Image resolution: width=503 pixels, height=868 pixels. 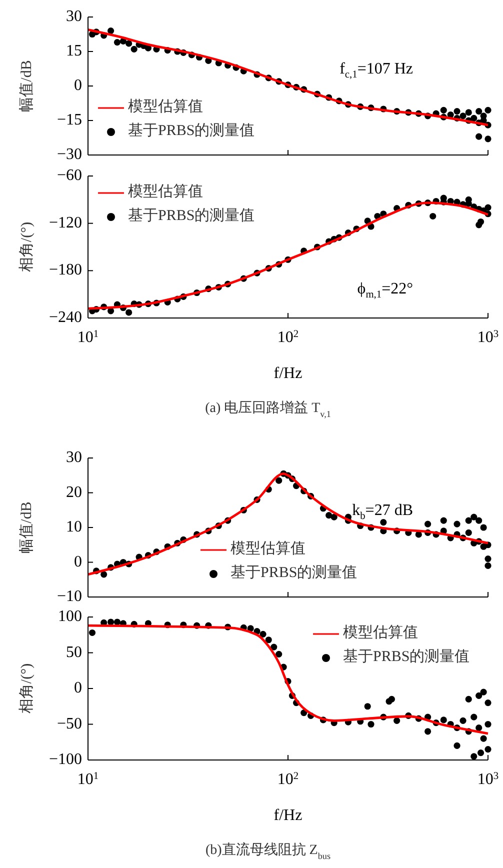 What do you see at coordinates (69, 596) in the screenshot?
I see `y-tick-label: −10` at bounding box center [69, 596].